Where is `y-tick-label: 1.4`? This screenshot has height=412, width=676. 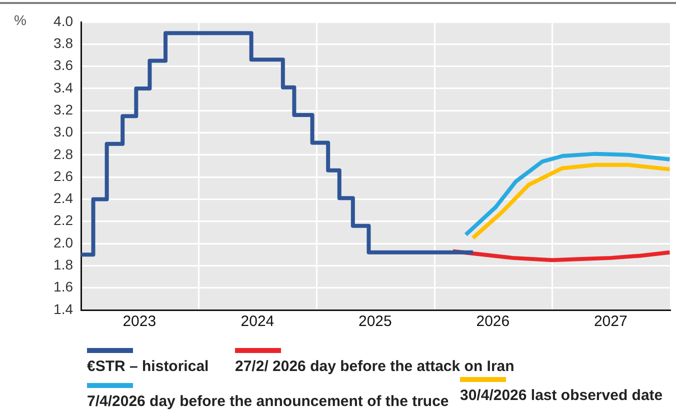 y-tick-label: 1.4 is located at coordinates (64, 308).